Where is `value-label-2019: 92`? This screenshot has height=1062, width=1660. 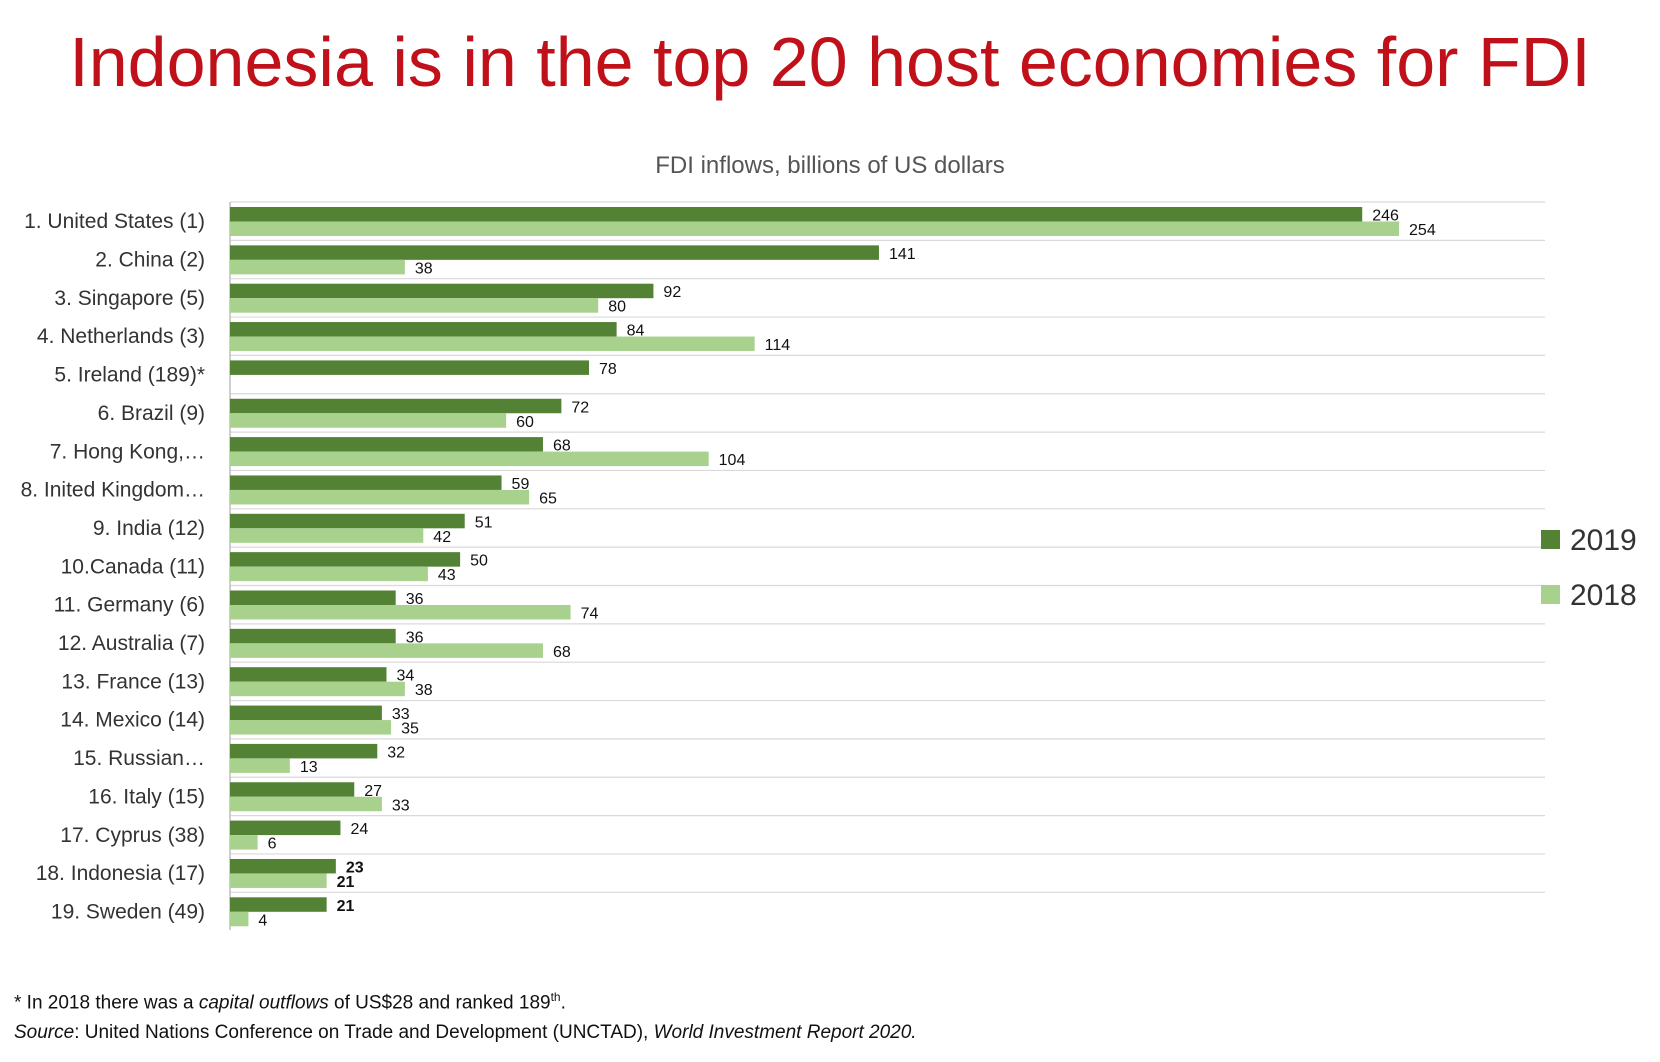
value-label-2019: 92 is located at coordinates (672, 292).